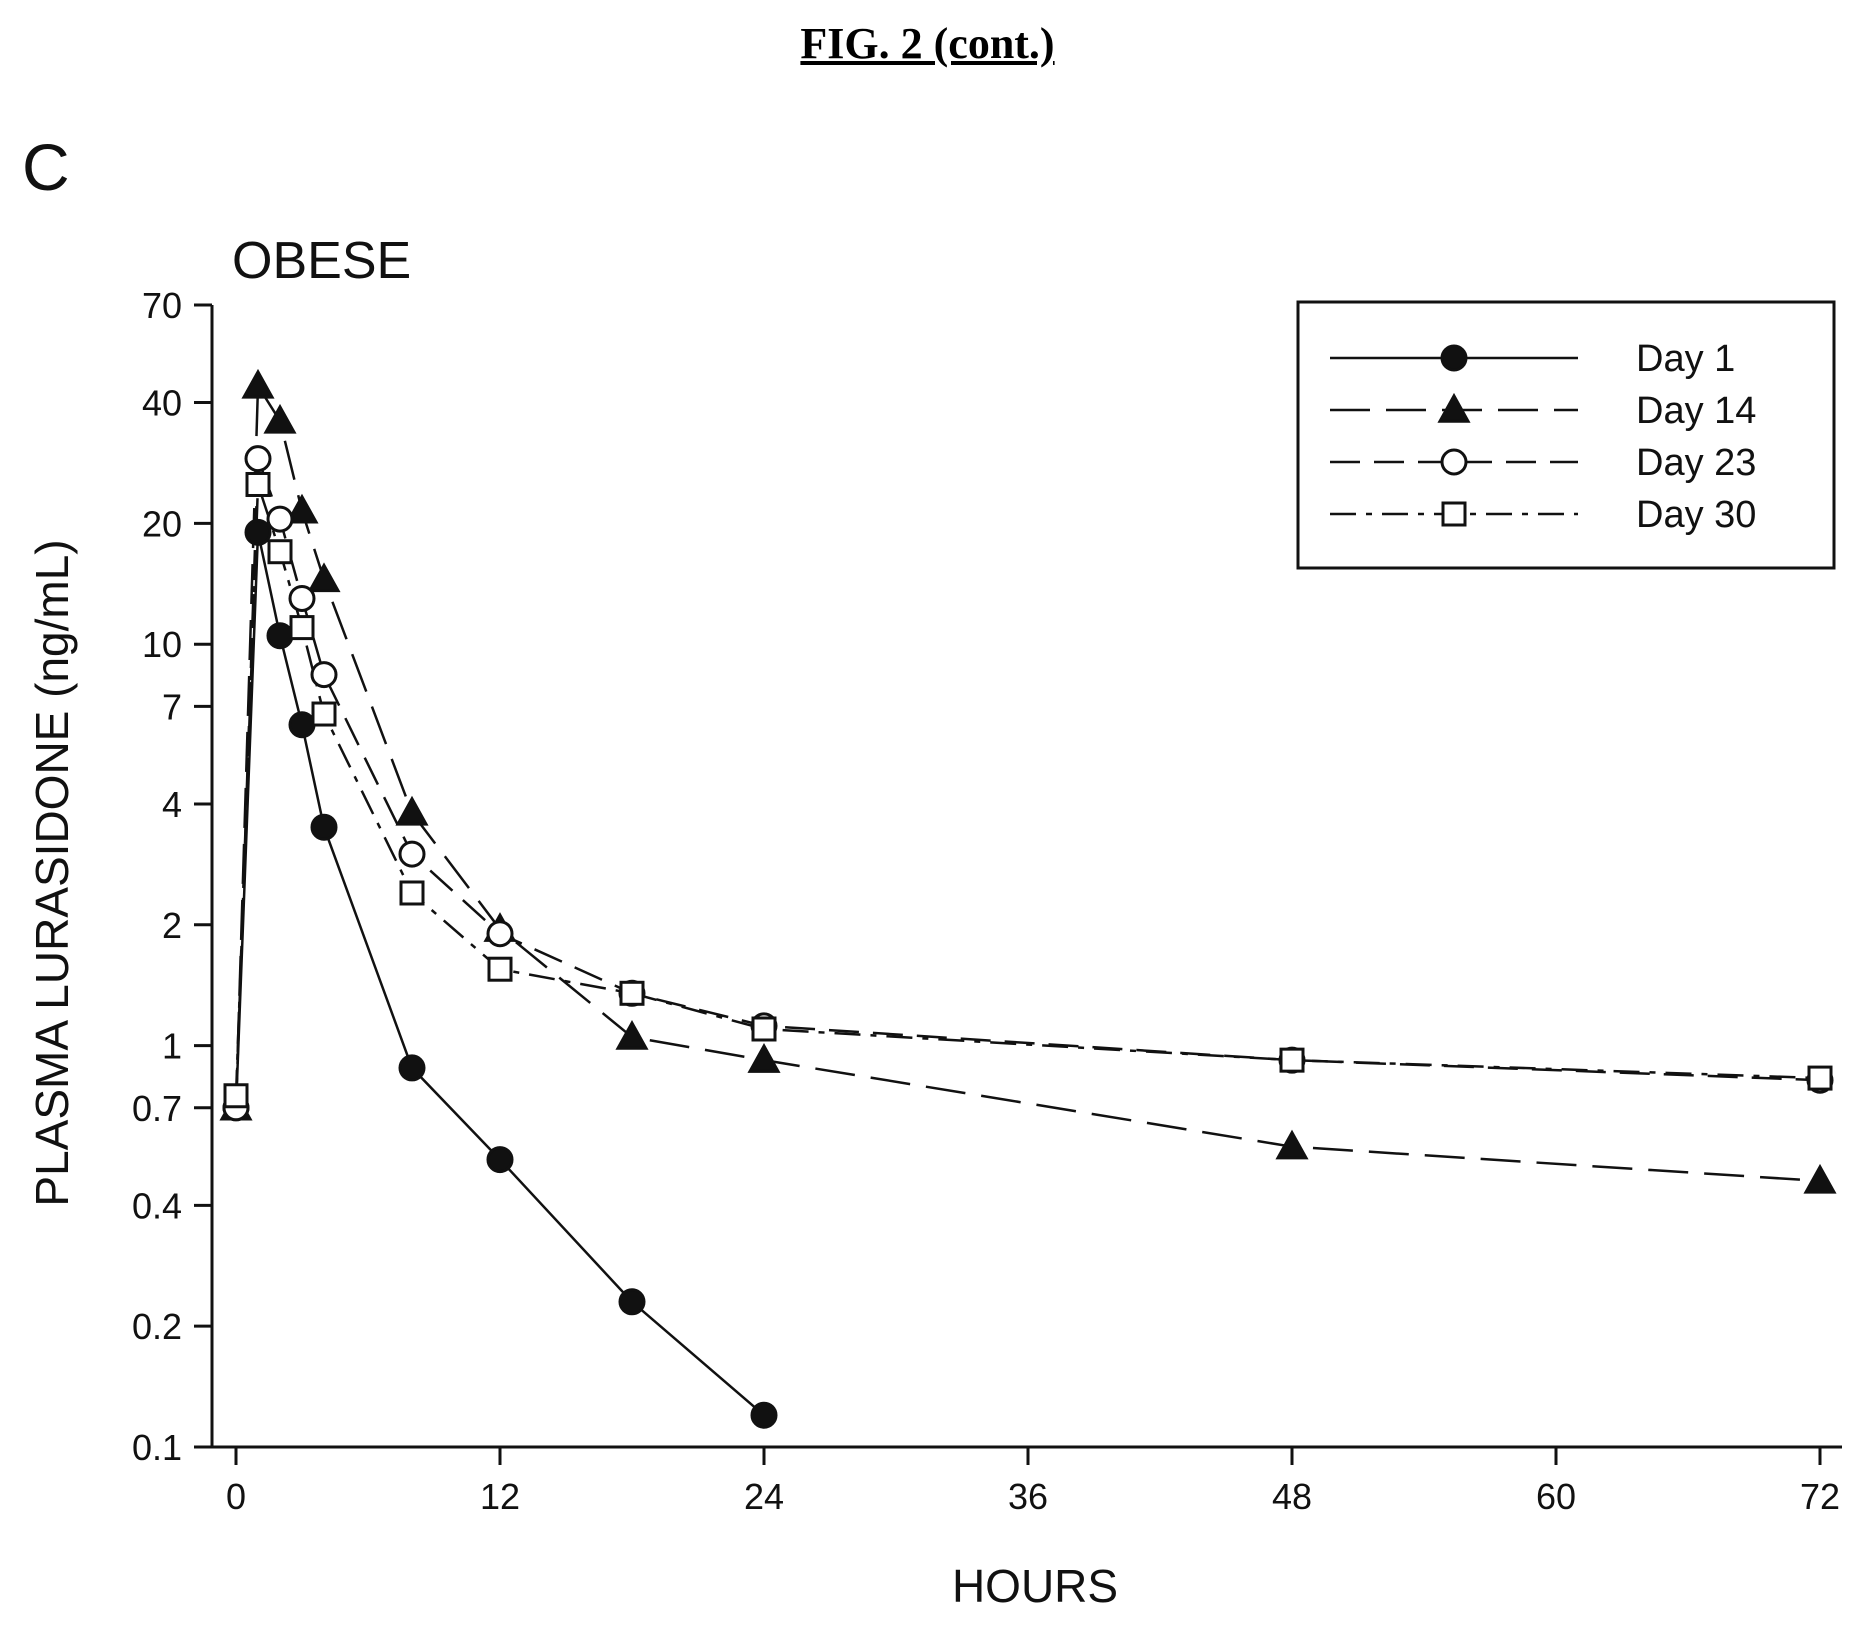 The image size is (1855, 1649). I want to click on x-tick-label: 24, so click(764, 1496).